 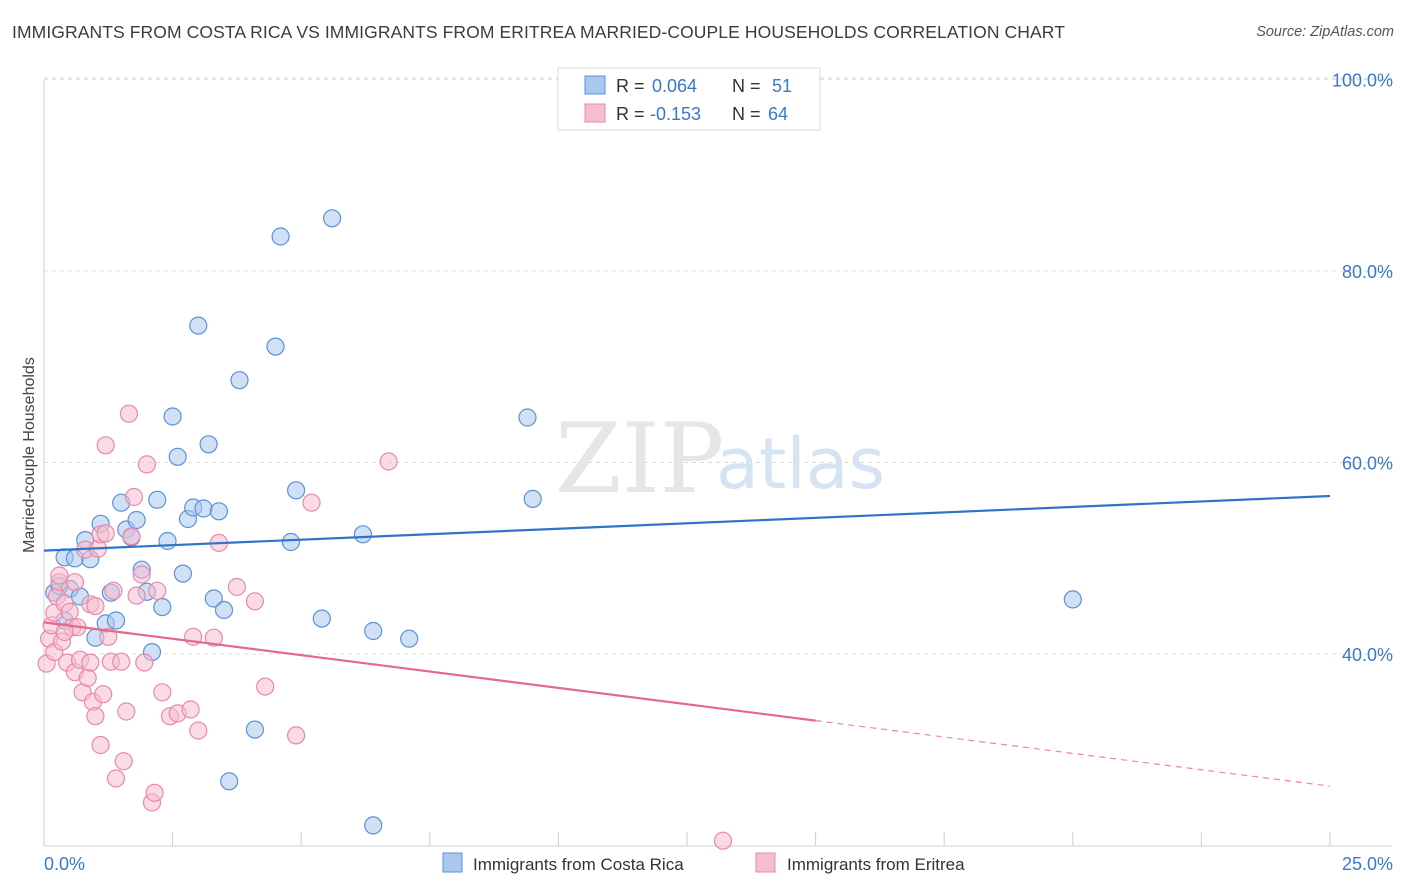 I want to click on trend-line-eritrea-extrapolated, so click(x=1073, y=753).